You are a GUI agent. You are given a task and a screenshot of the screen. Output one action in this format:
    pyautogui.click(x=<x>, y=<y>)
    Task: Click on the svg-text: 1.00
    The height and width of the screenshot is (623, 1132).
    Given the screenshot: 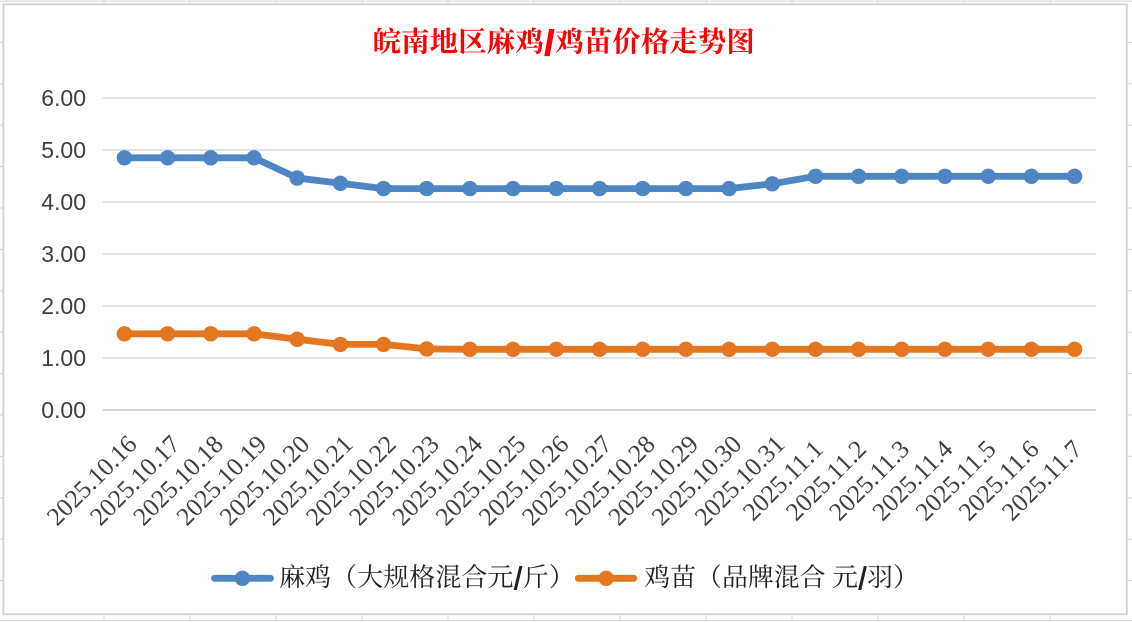 What is the action you would take?
    pyautogui.click(x=63, y=358)
    